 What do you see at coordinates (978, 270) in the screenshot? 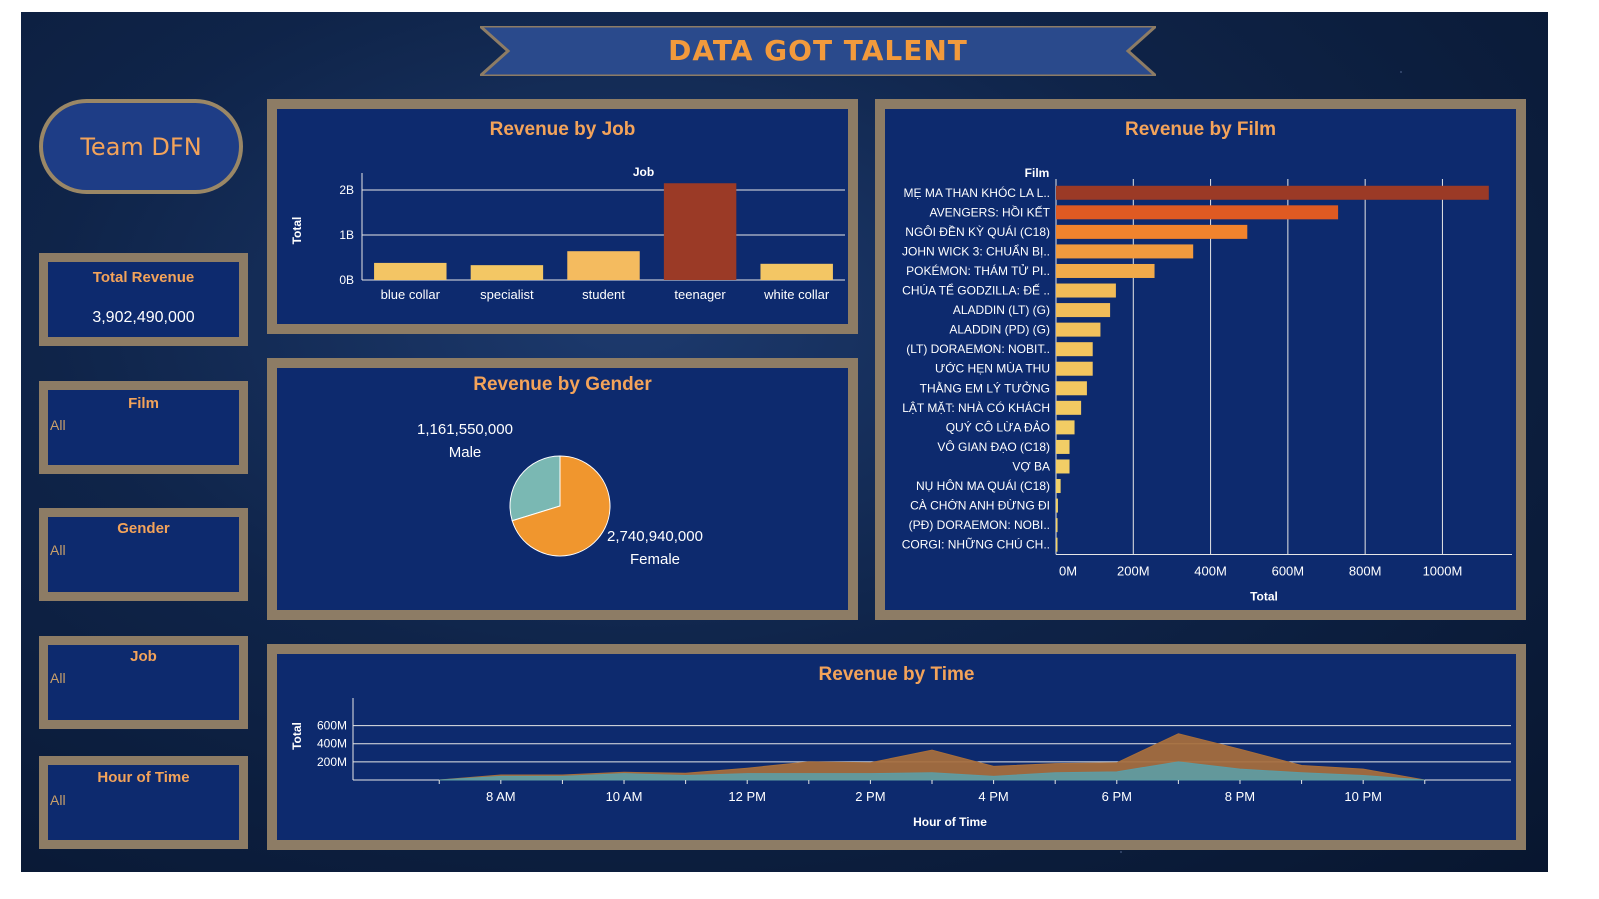
I see `film-category-label: POKÉMON: THÁM TỬ PI..` at bounding box center [978, 270].